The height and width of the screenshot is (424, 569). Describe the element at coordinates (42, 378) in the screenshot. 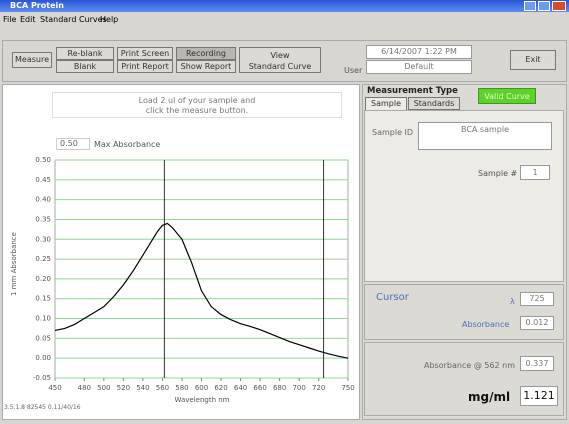

I see `y-tick-label: -0.05` at that location.